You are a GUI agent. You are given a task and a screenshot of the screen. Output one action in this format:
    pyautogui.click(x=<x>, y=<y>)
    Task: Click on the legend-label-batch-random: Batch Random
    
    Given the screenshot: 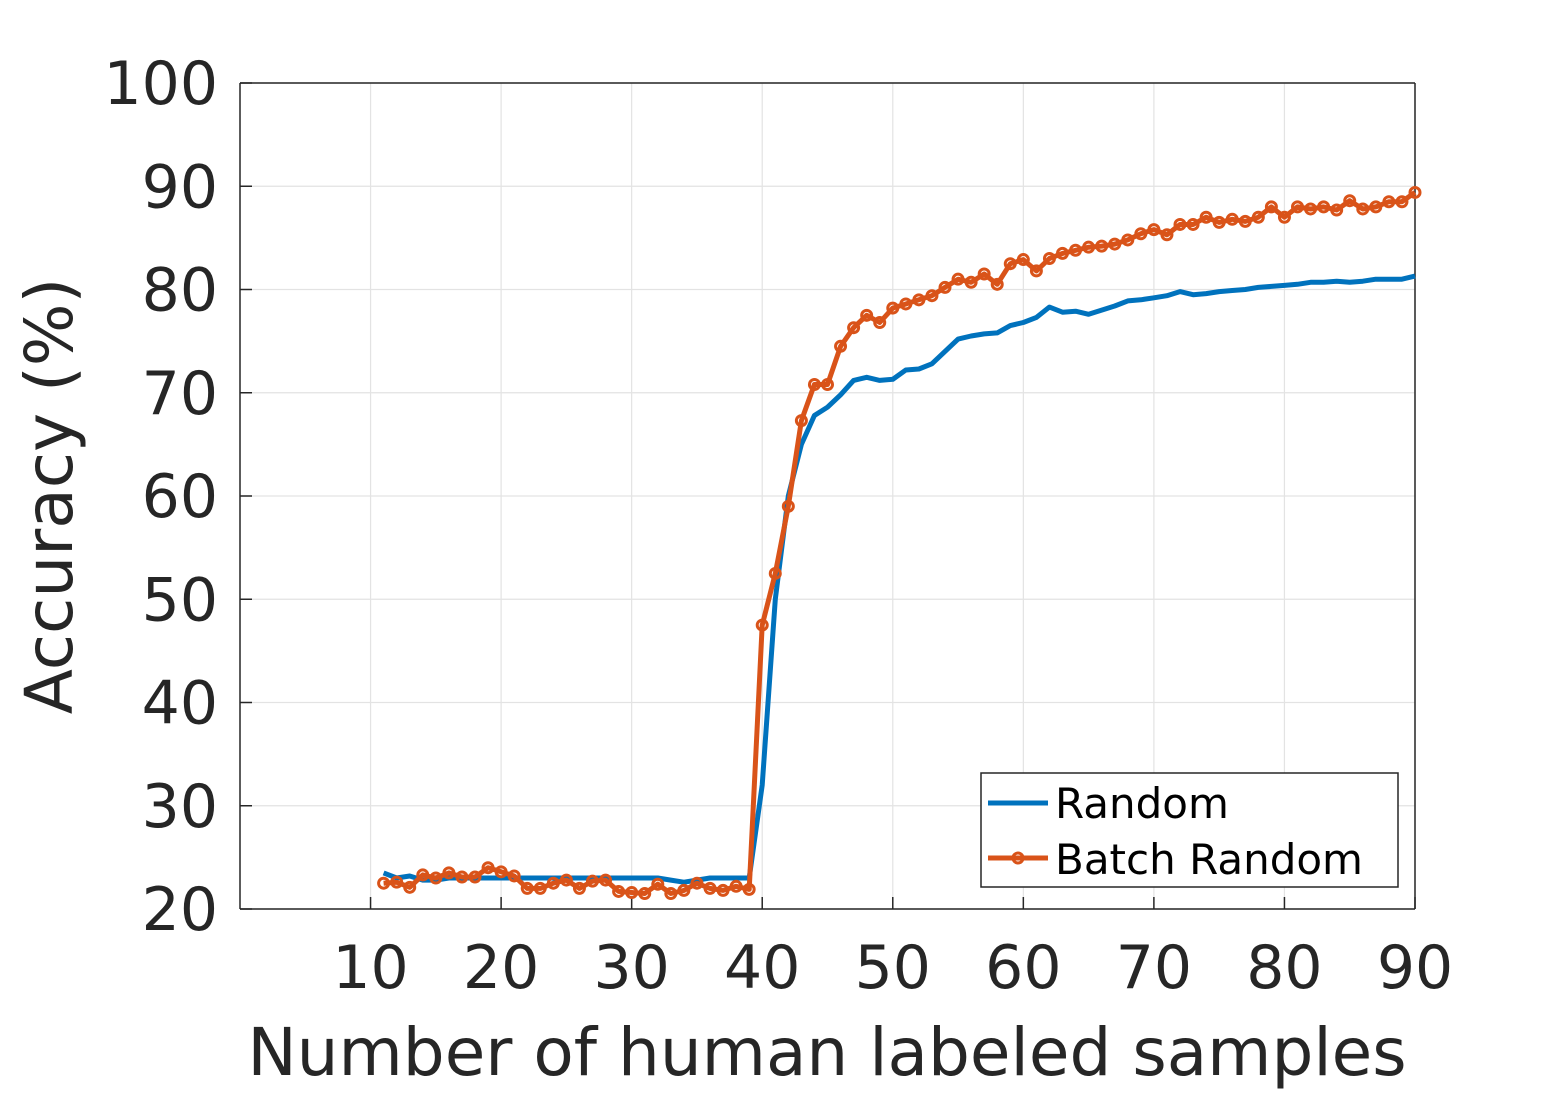 What is the action you would take?
    pyautogui.click(x=1209, y=859)
    